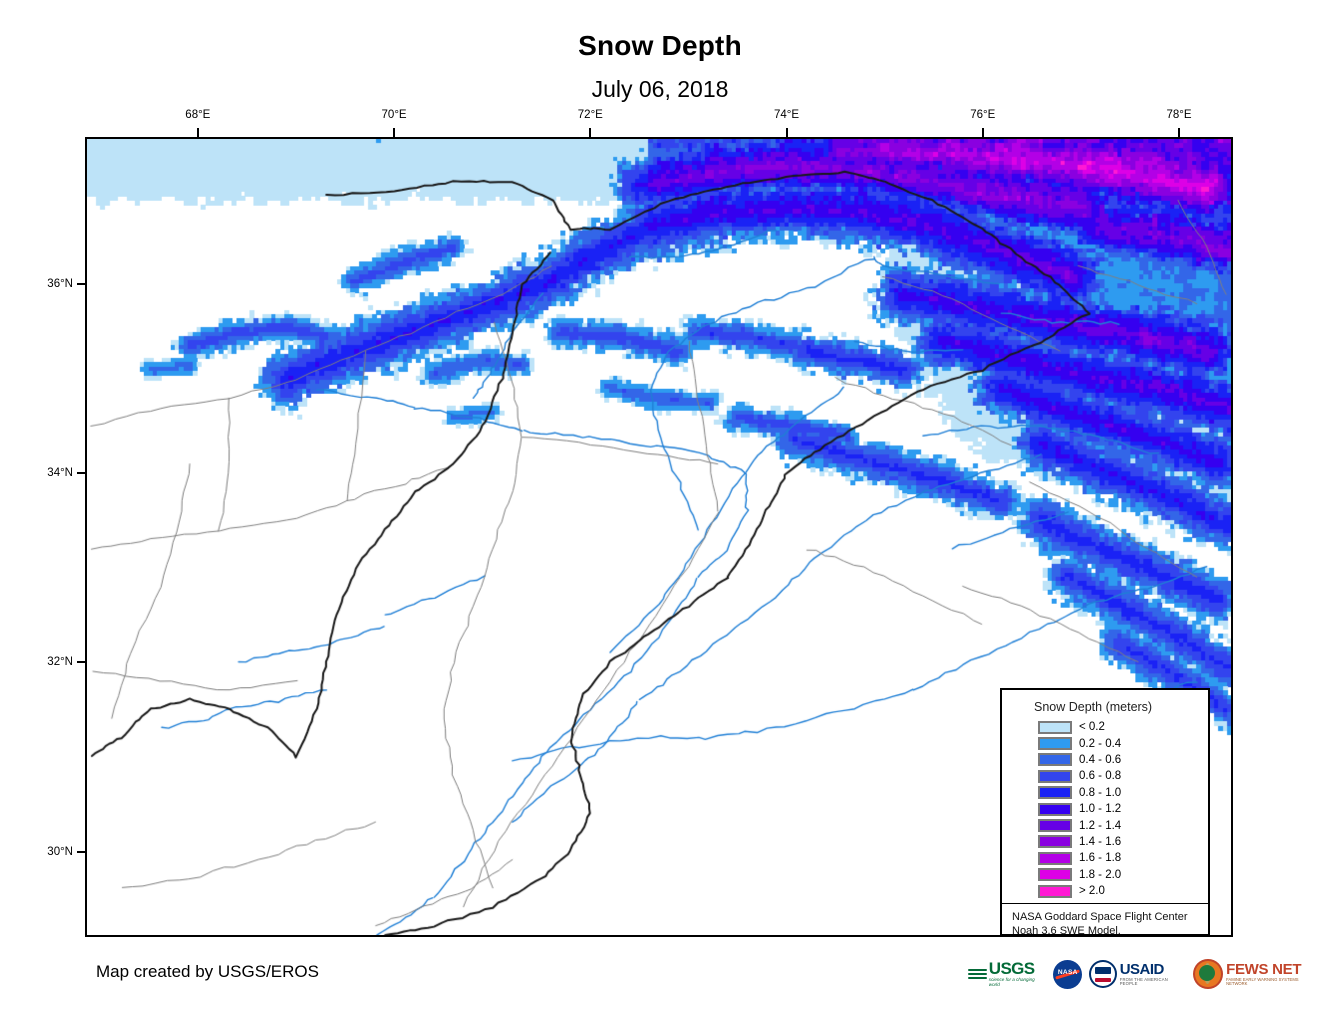  Describe the element at coordinates (983, 115) in the screenshot. I see `x-axis-label: 76°E` at that location.